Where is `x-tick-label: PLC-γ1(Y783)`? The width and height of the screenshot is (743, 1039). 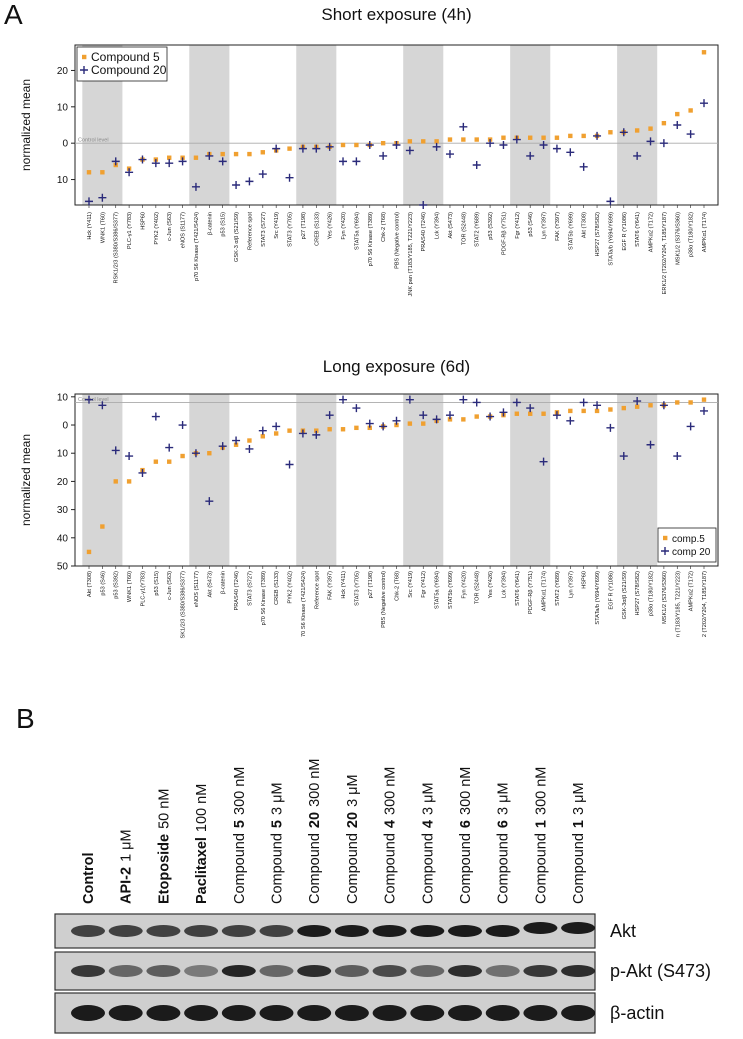
x-tick-label: PLC-γ1(Y783) is located at coordinates (143, 589).